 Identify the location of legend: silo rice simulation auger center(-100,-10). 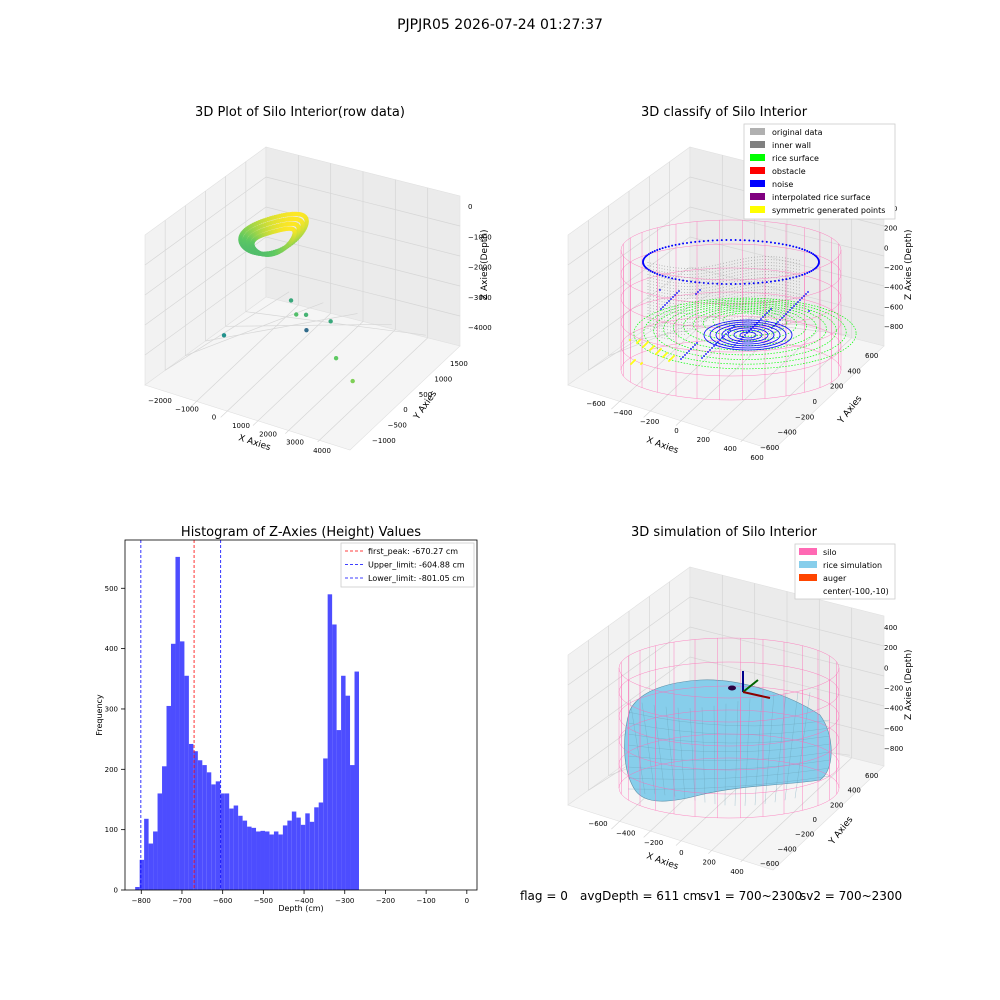
(845, 571).